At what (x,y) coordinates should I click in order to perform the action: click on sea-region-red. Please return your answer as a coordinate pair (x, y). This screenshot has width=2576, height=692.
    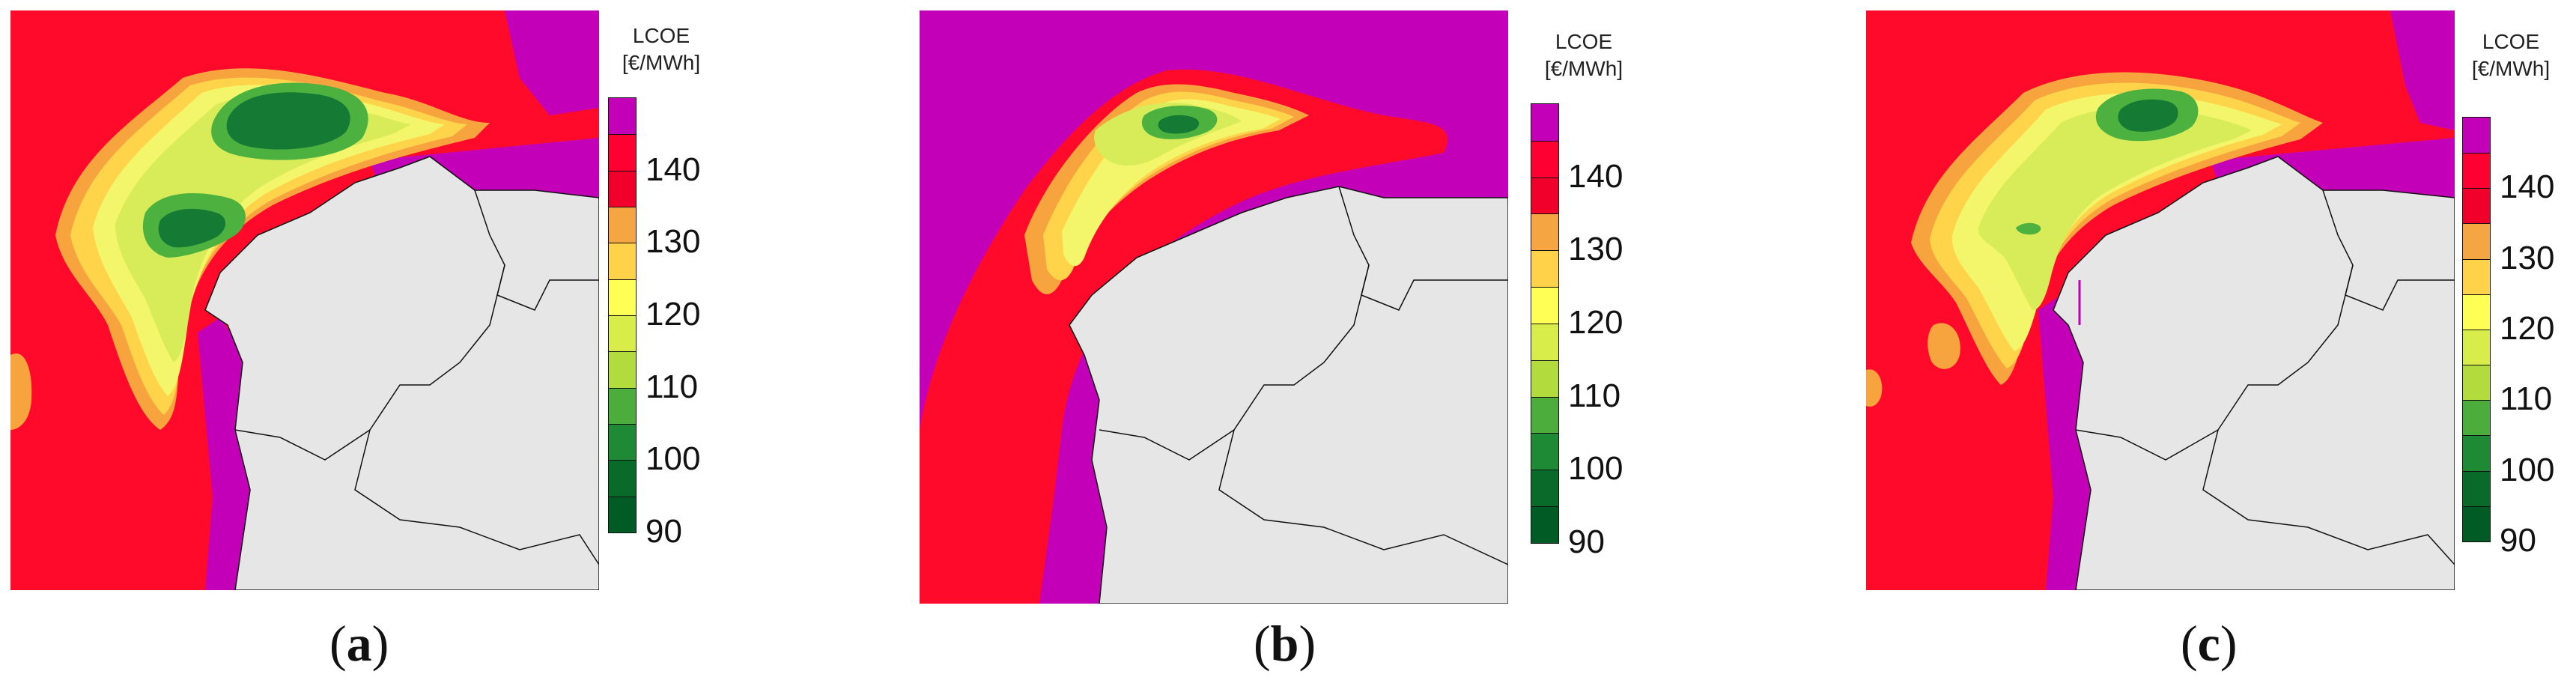
    Looking at the image, I should click on (932, 568).